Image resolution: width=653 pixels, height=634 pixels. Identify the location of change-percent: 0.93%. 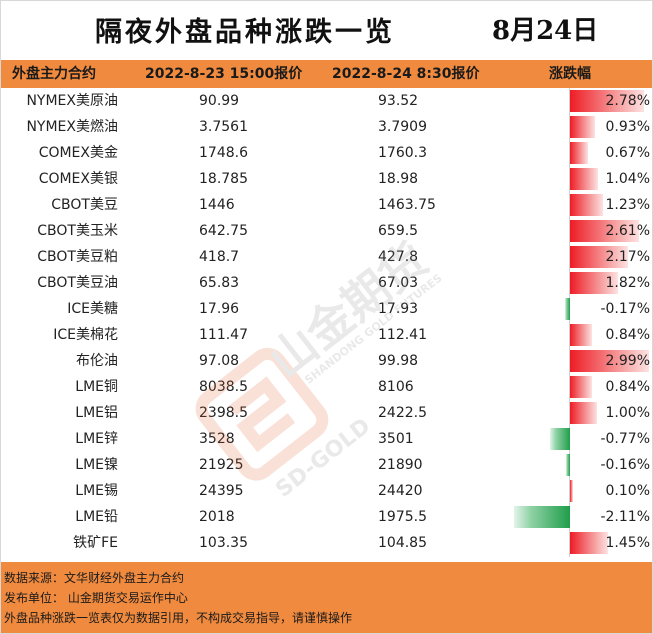
(627, 127).